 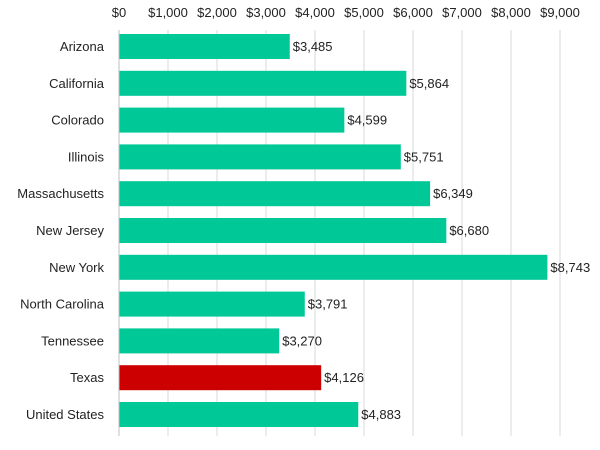 What do you see at coordinates (469, 230) in the screenshot?
I see `data-label: $6,680` at bounding box center [469, 230].